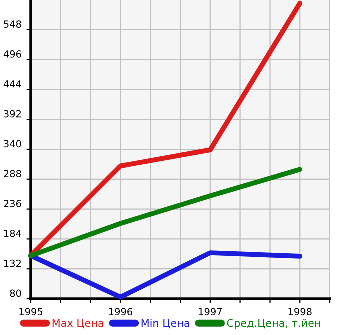 The image size is (345, 335). I want to click on y-tick-label: 444, so click(13, 84).